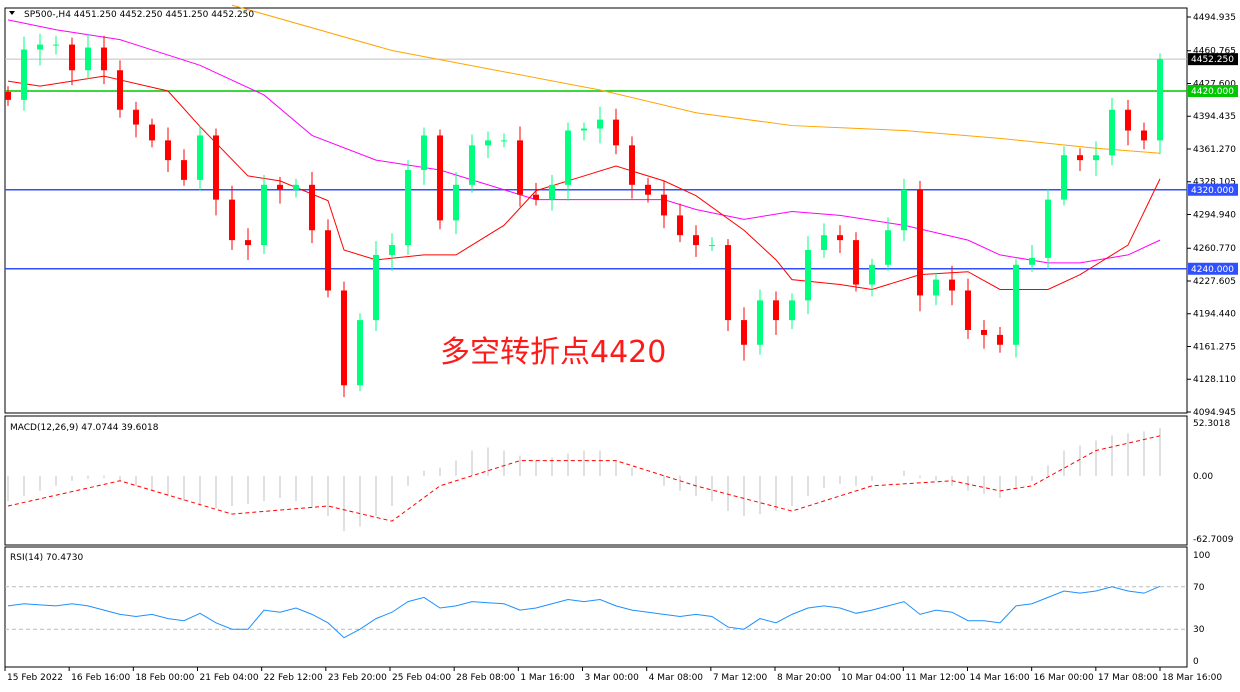 Image resolution: width=1240 pixels, height=692 pixels. Describe the element at coordinates (164, 678) in the screenshot. I see `time-tick-label: 18 Feb 00:00` at that location.